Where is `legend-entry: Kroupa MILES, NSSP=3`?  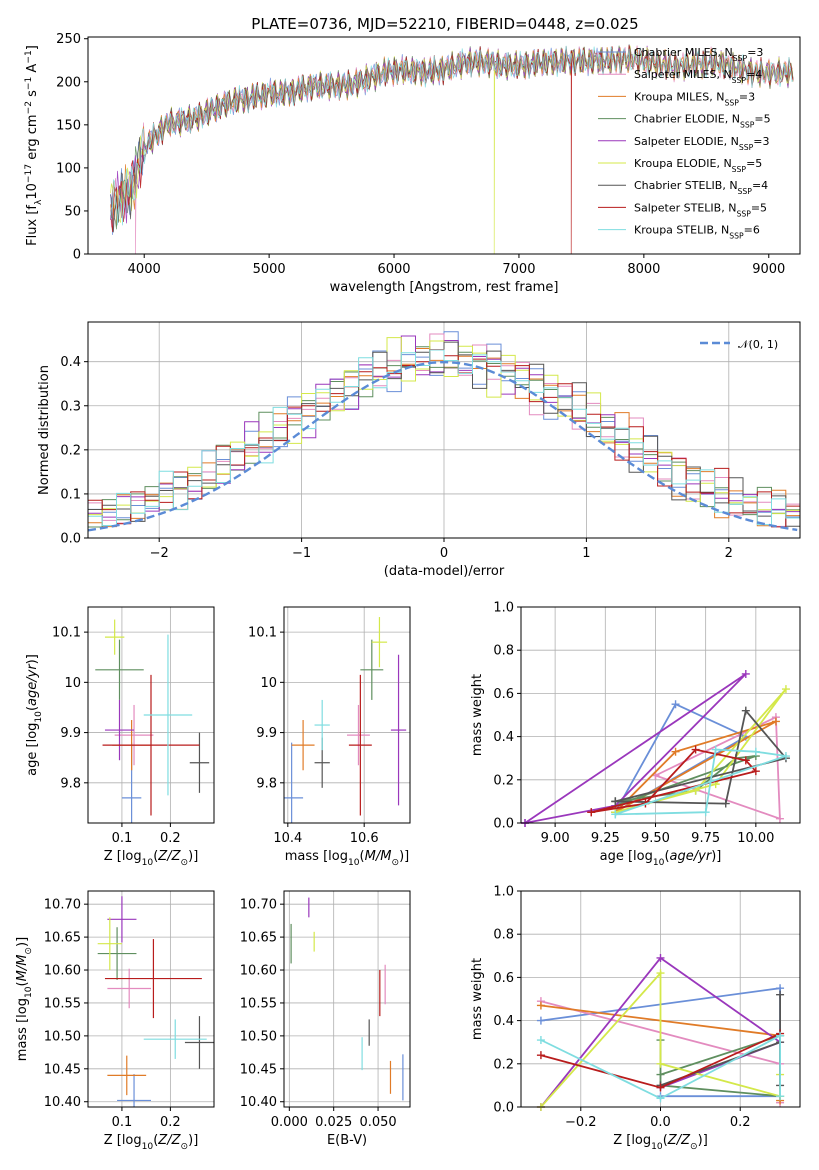 legend-entry: Kroupa MILES, NSSP=3 is located at coordinates (694, 98).